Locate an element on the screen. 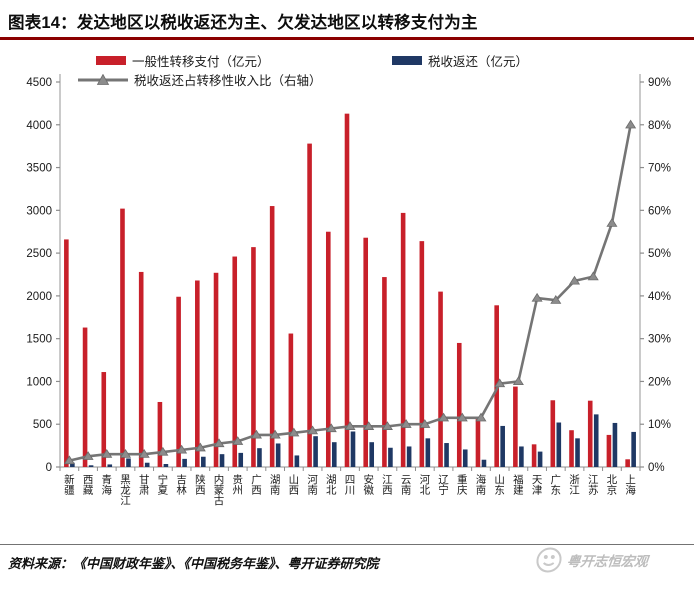  bar-transfer-上海 is located at coordinates (627, 463).